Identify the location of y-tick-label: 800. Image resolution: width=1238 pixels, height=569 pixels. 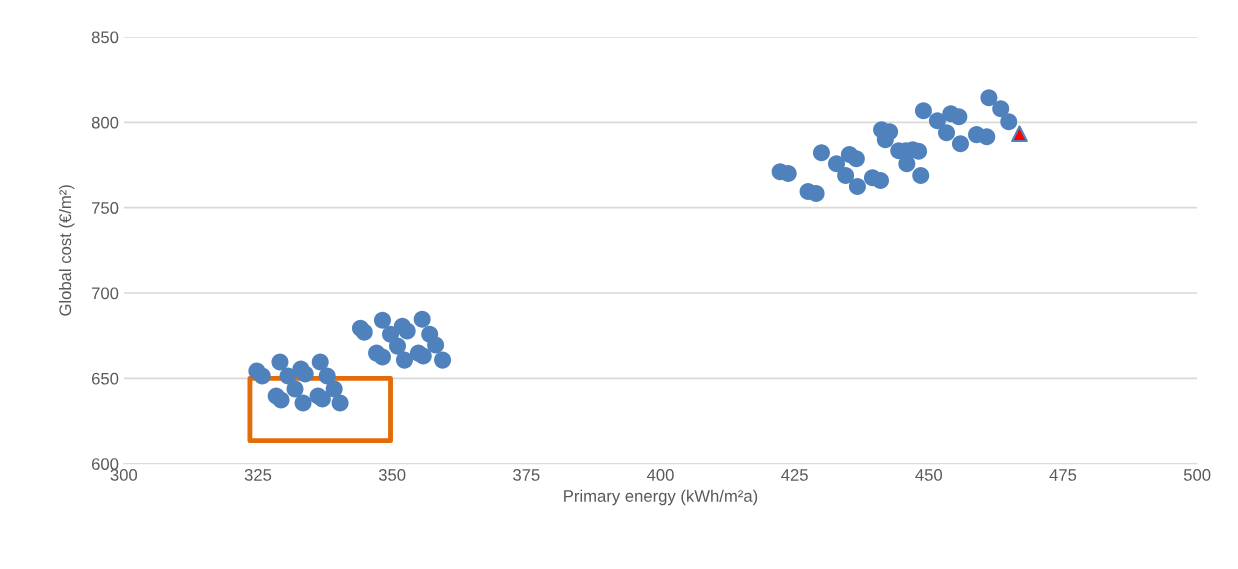
(105, 122).